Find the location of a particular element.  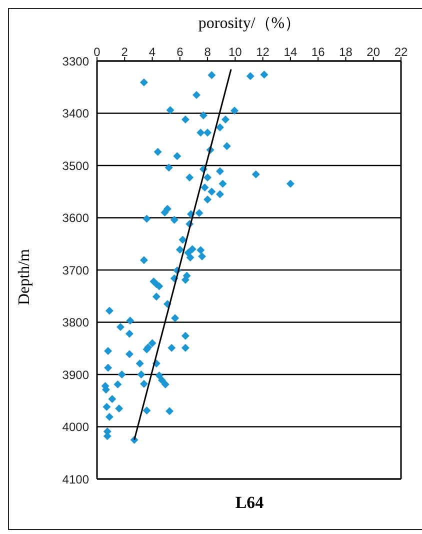

x-tick-label: 4 is located at coordinates (152, 52).